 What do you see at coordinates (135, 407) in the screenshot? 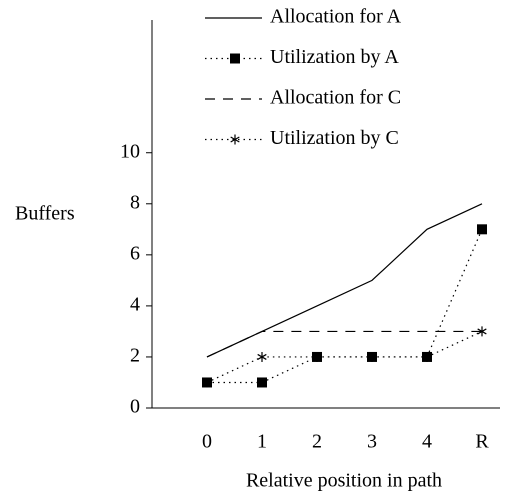
I see `y-tick-label: 0` at bounding box center [135, 407].